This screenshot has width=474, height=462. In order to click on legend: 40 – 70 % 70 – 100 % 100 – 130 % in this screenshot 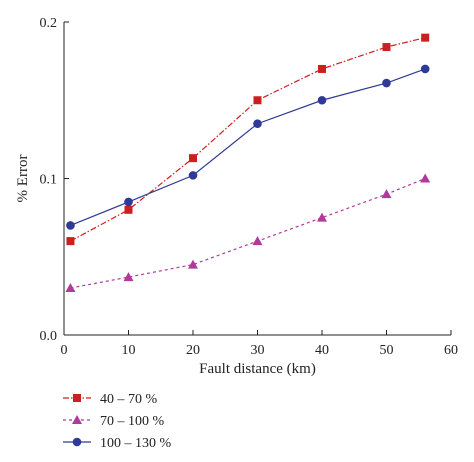, I will do `click(117, 421)`.